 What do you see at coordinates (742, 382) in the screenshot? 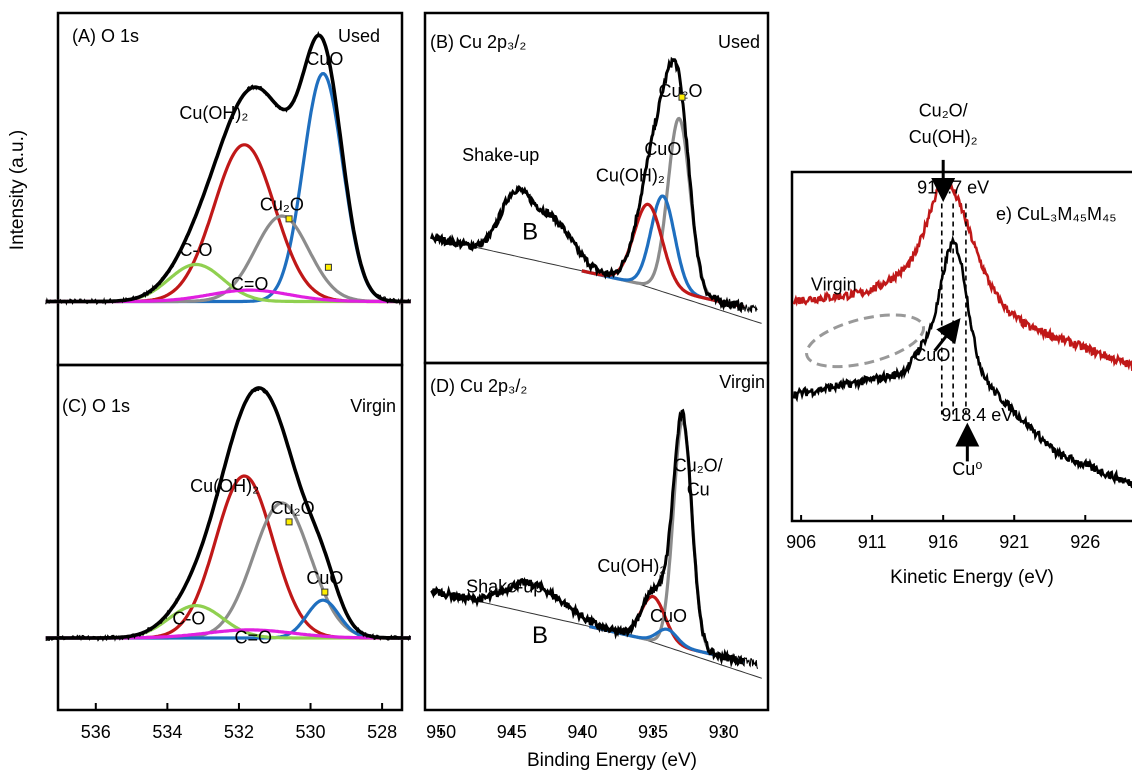
I see `condition-label-d: Virgin` at bounding box center [742, 382].